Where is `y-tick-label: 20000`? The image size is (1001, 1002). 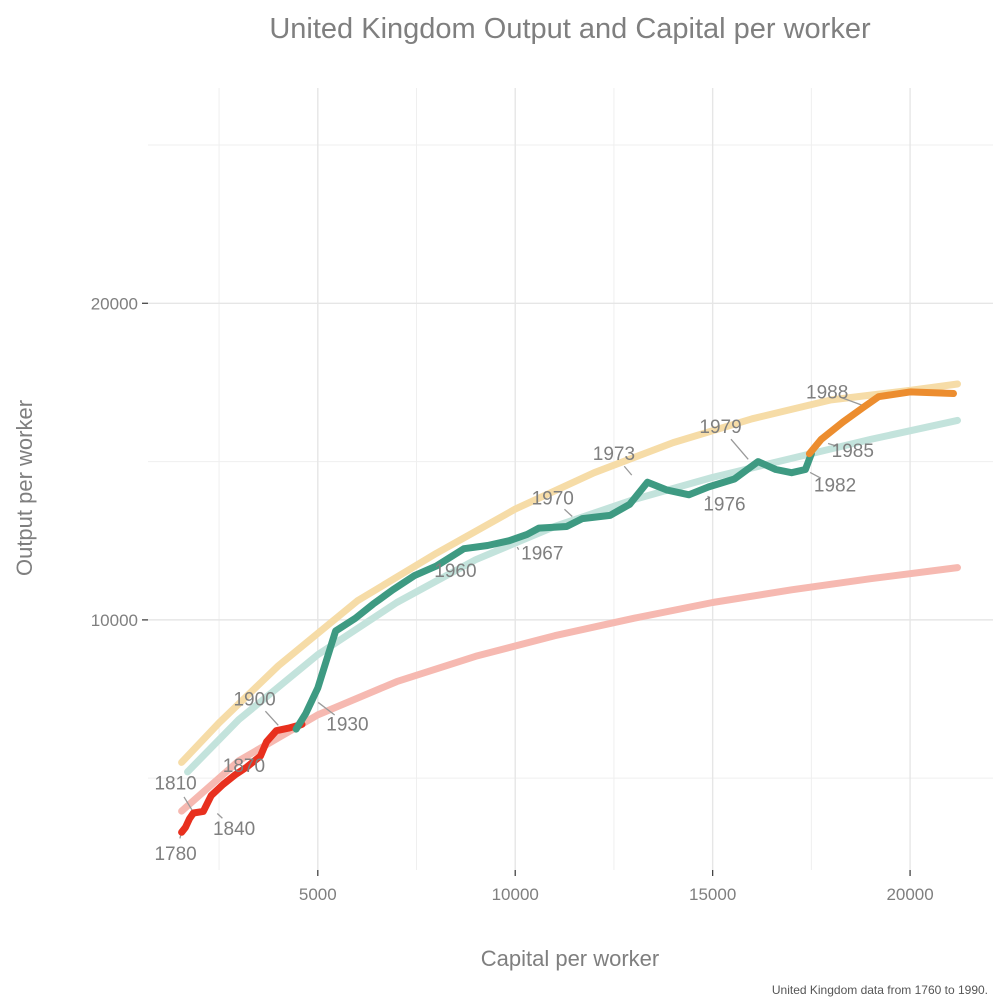
y-tick-label: 20000 is located at coordinates (114, 303).